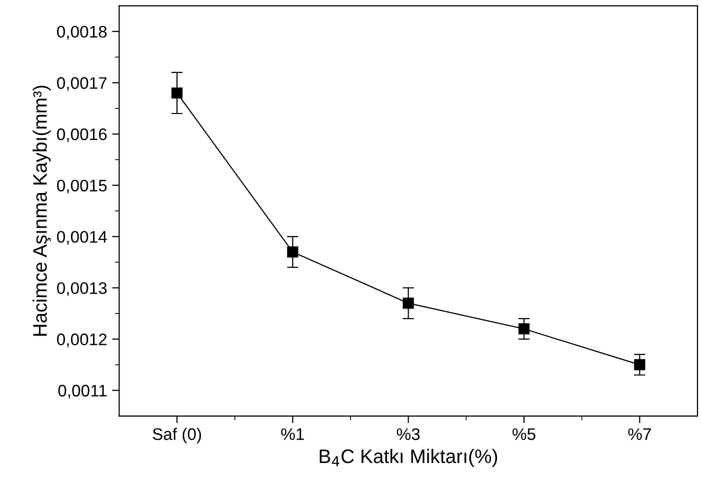  What do you see at coordinates (41, 211) in the screenshot?
I see `y-axis-title: Hacimce Aşınma Kaybı(mm³)` at bounding box center [41, 211].